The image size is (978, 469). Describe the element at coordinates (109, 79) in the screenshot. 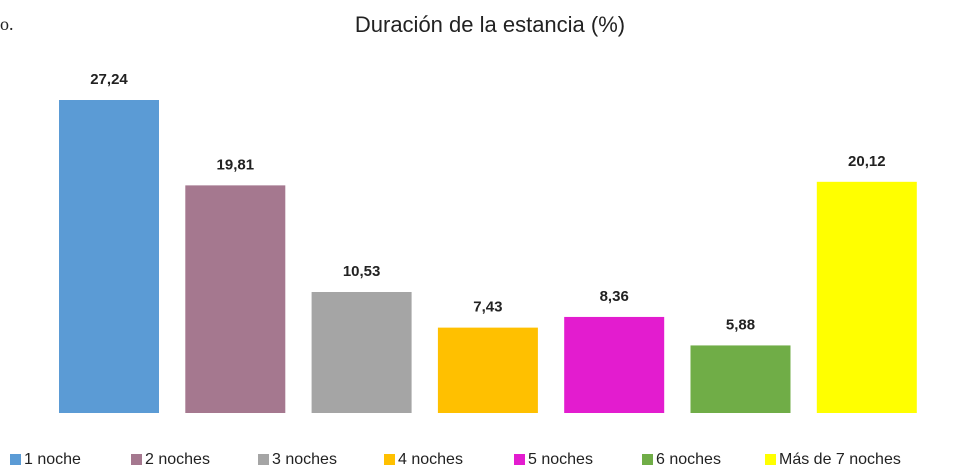

I see `value-label: 27,24` at that location.